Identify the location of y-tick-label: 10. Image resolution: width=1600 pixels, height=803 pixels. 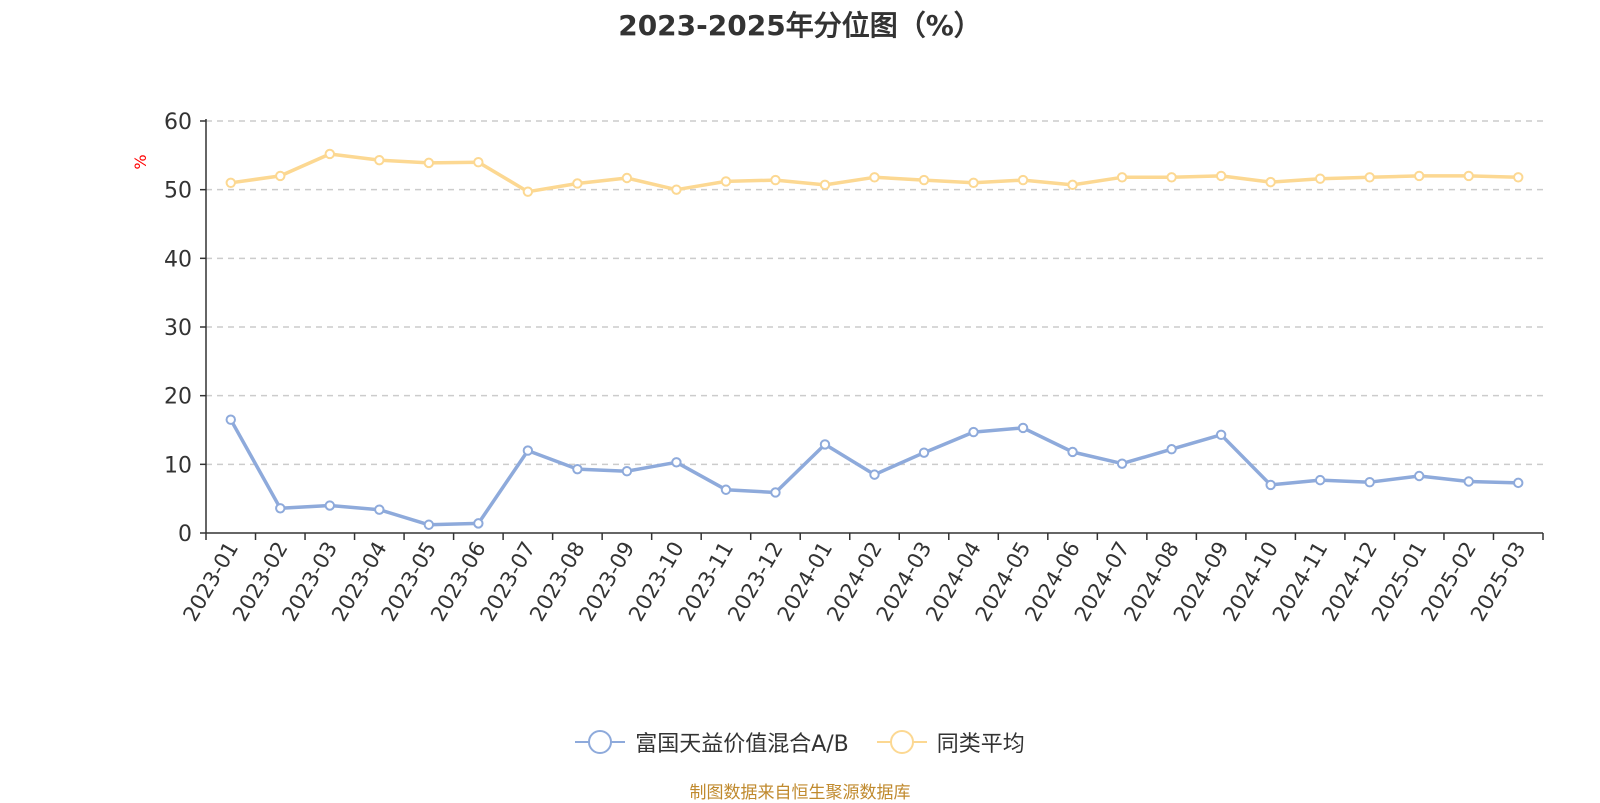
(178, 465).